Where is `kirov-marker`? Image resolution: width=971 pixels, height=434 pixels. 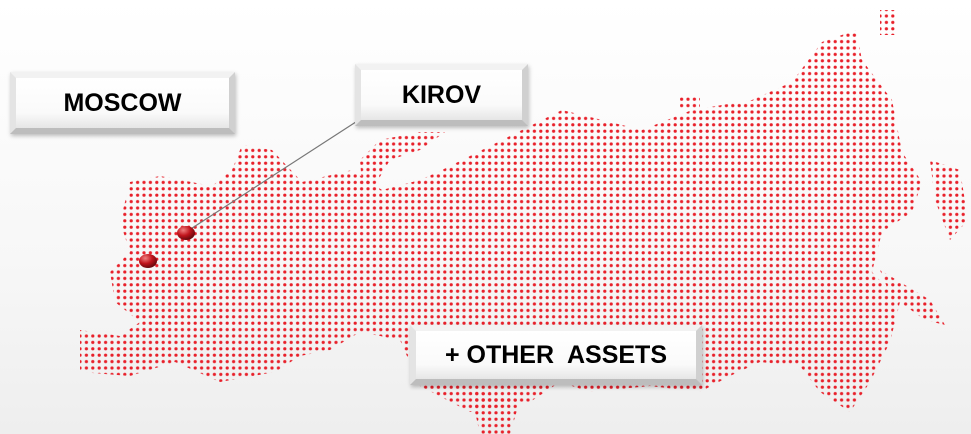 kirov-marker is located at coordinates (186, 233).